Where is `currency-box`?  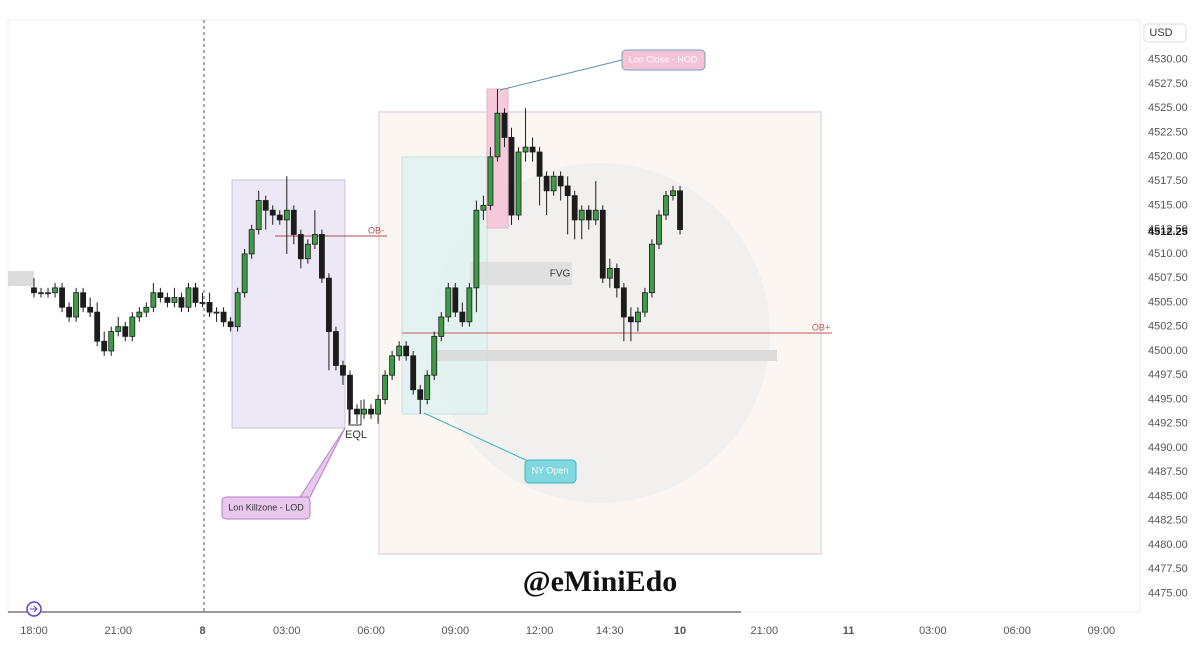 currency-box is located at coordinates (1165, 33).